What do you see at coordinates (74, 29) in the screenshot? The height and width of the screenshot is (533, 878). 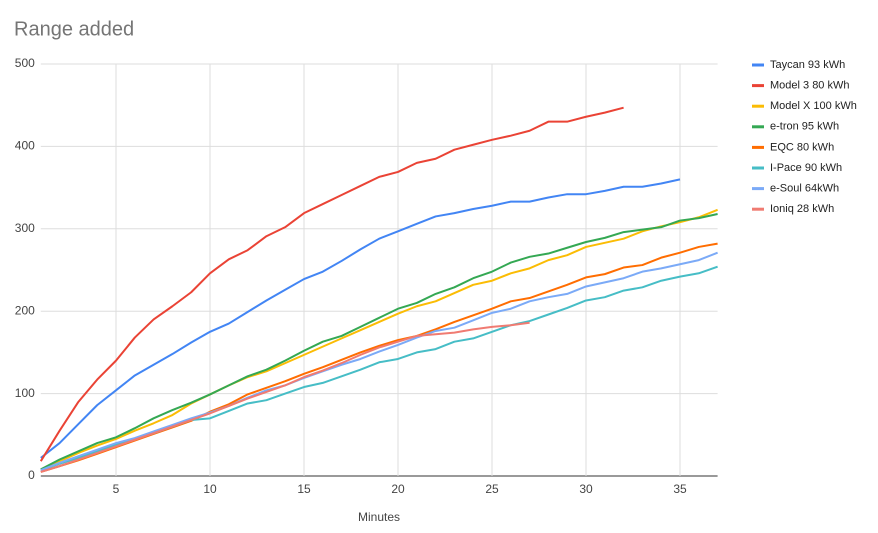 I see `chart-title: Range added` at bounding box center [74, 29].